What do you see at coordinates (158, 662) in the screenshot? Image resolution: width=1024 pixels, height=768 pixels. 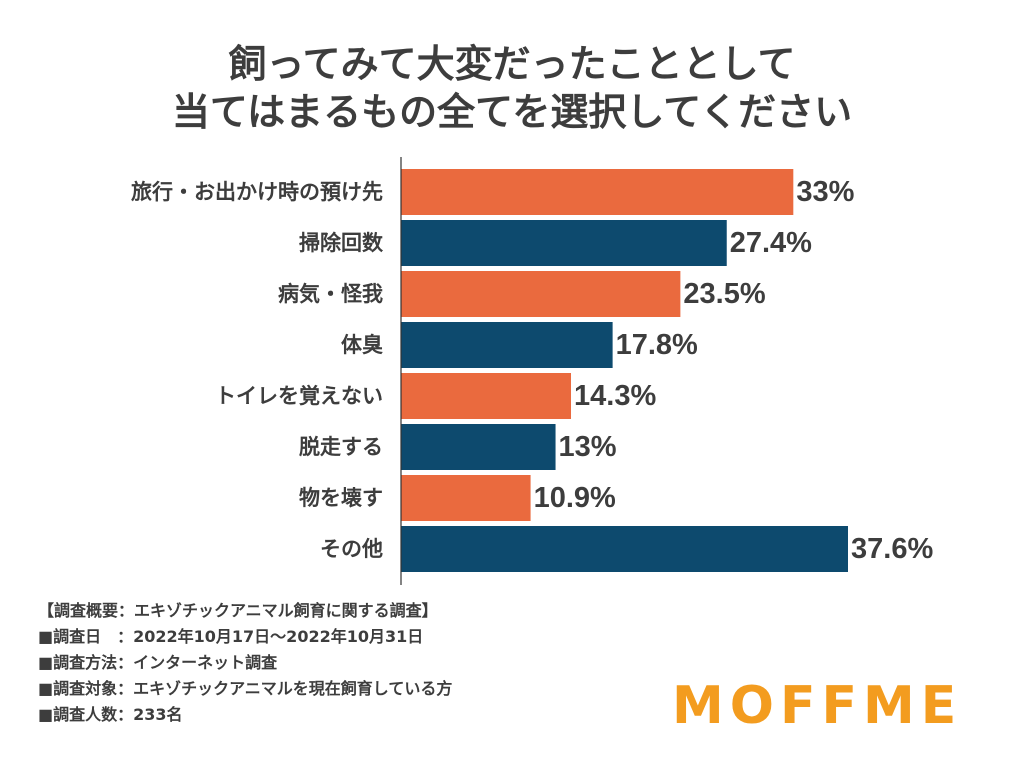 I see `survey-note-method: ■調査方法：インターネット調査` at bounding box center [158, 662].